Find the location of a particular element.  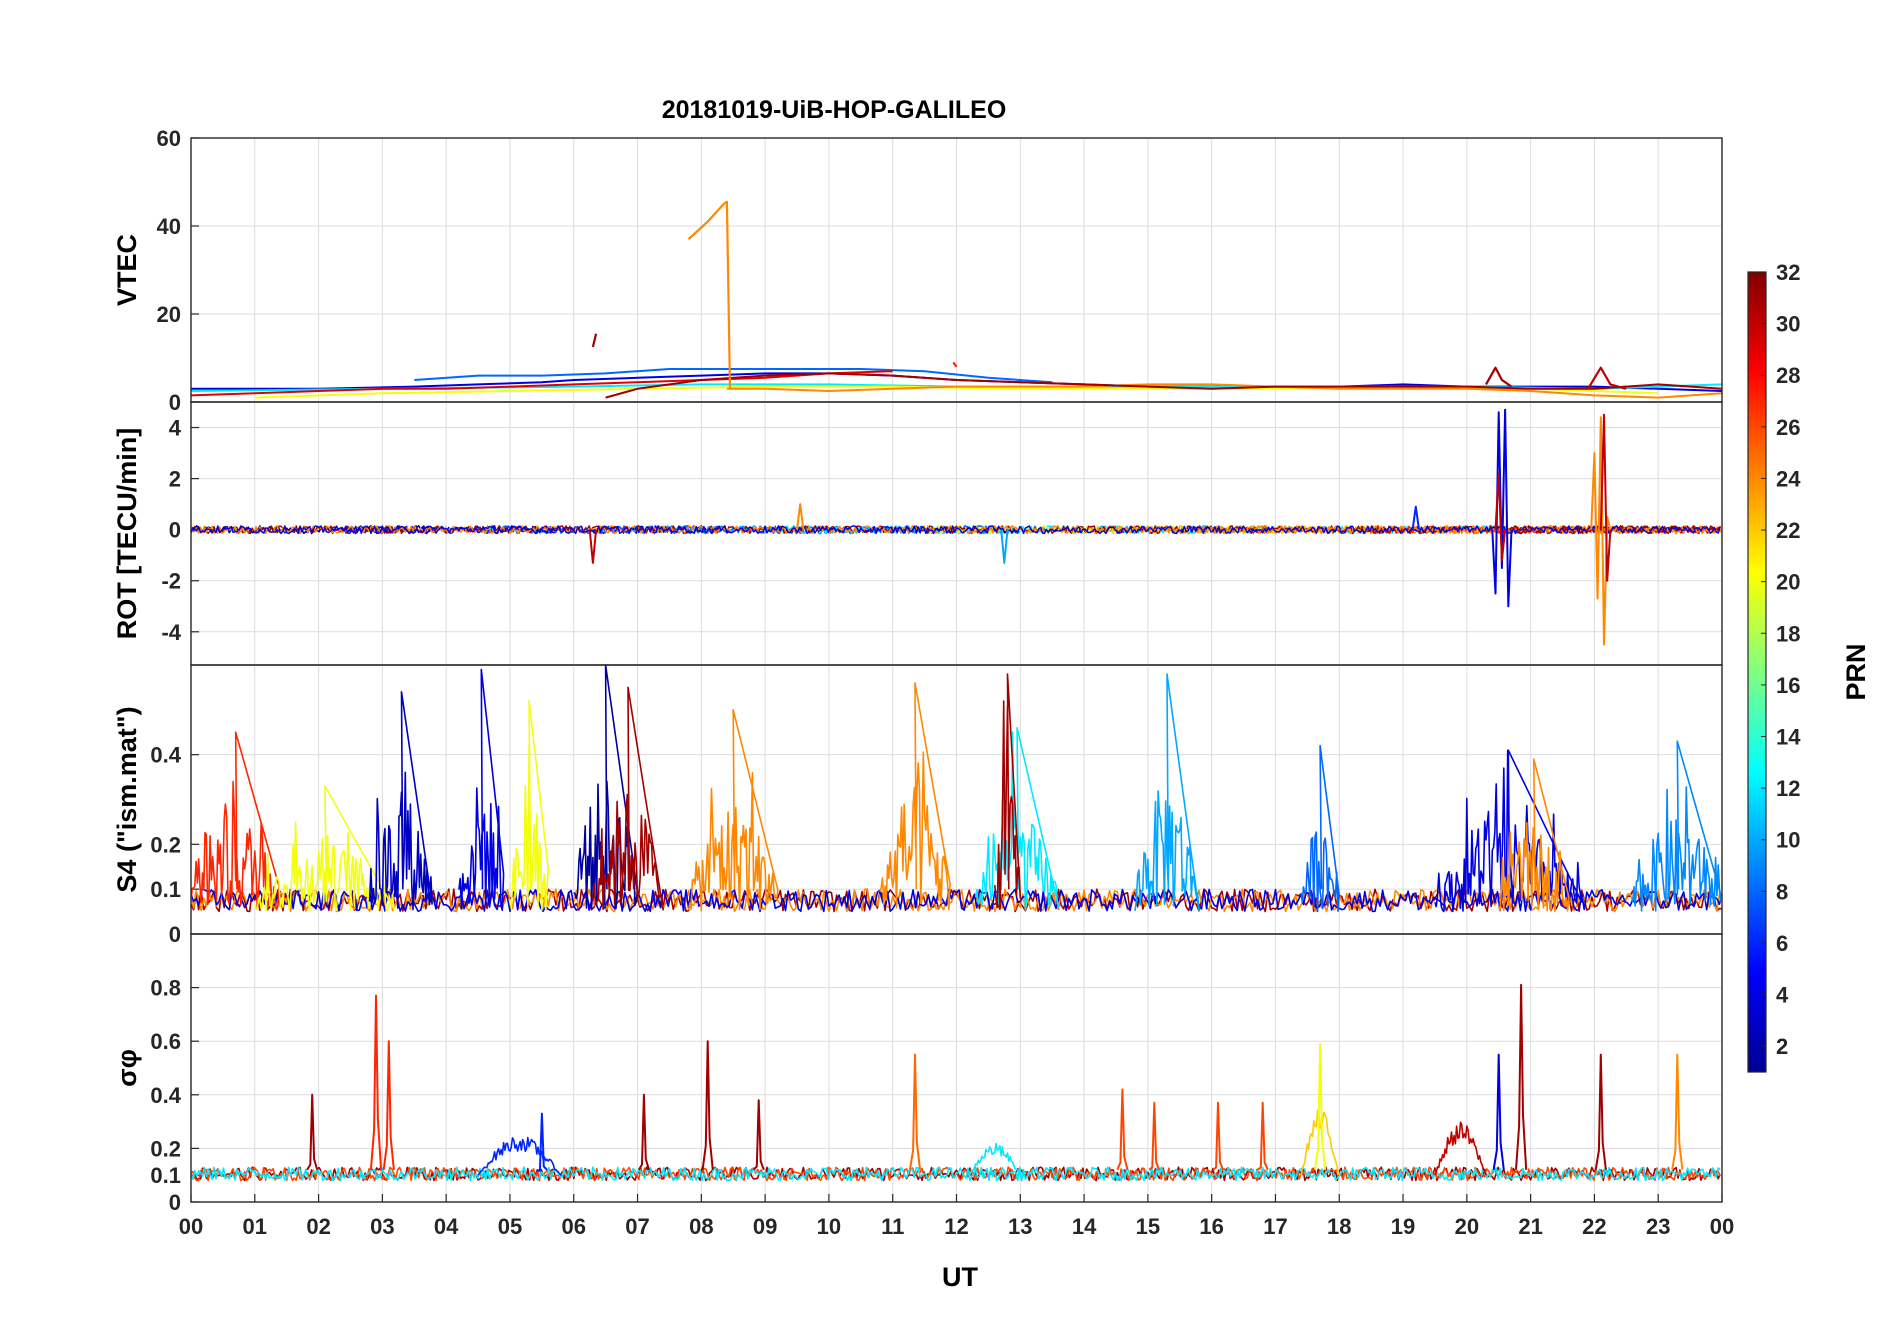

y-tick-label: 0.2 is located at coordinates (165, 1148).